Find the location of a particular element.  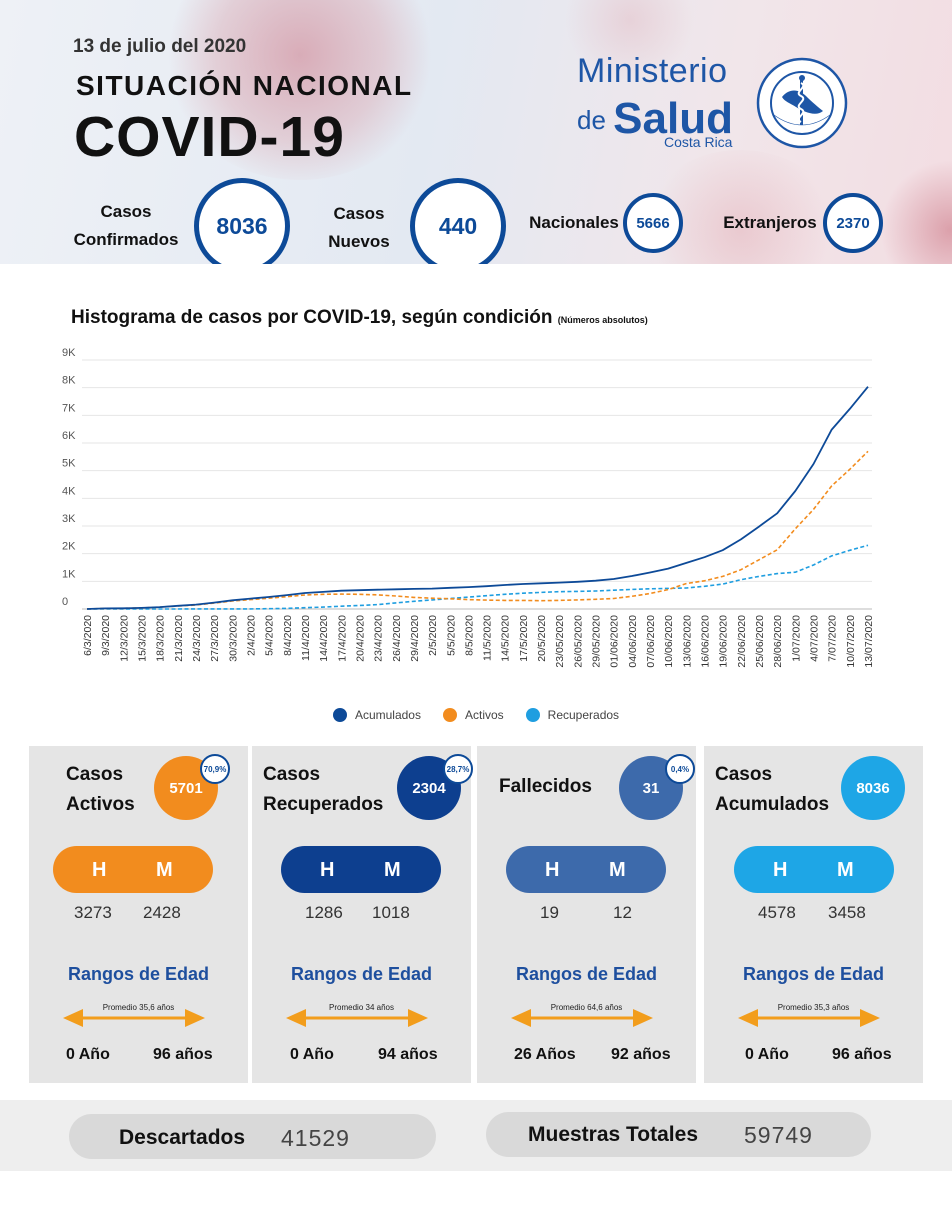

x-tick-label: 07/06/2020 is located at coordinates (651, 641).